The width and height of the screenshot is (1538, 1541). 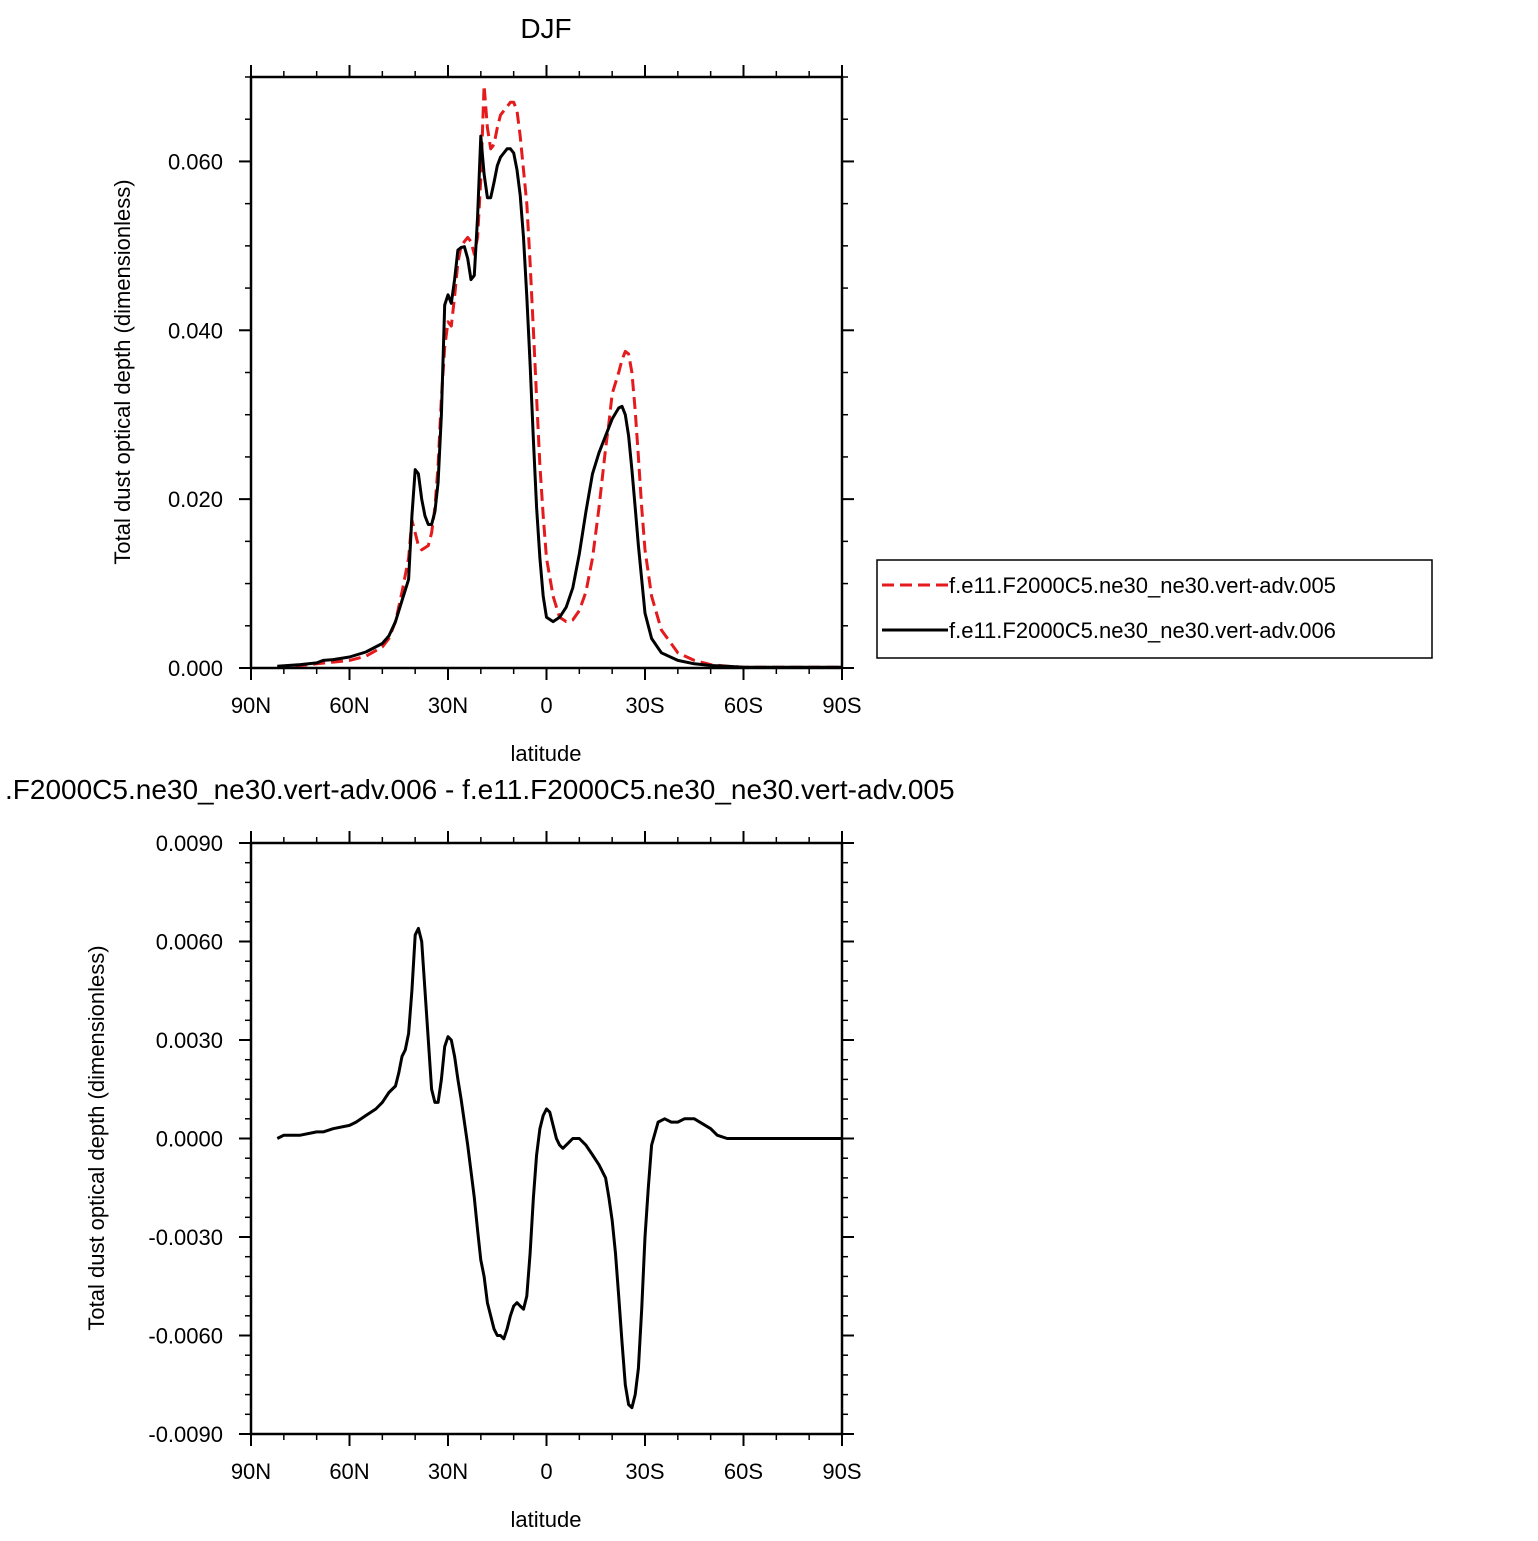 I want to click on bottom-x-axis-label: latitude, so click(x=546, y=1519).